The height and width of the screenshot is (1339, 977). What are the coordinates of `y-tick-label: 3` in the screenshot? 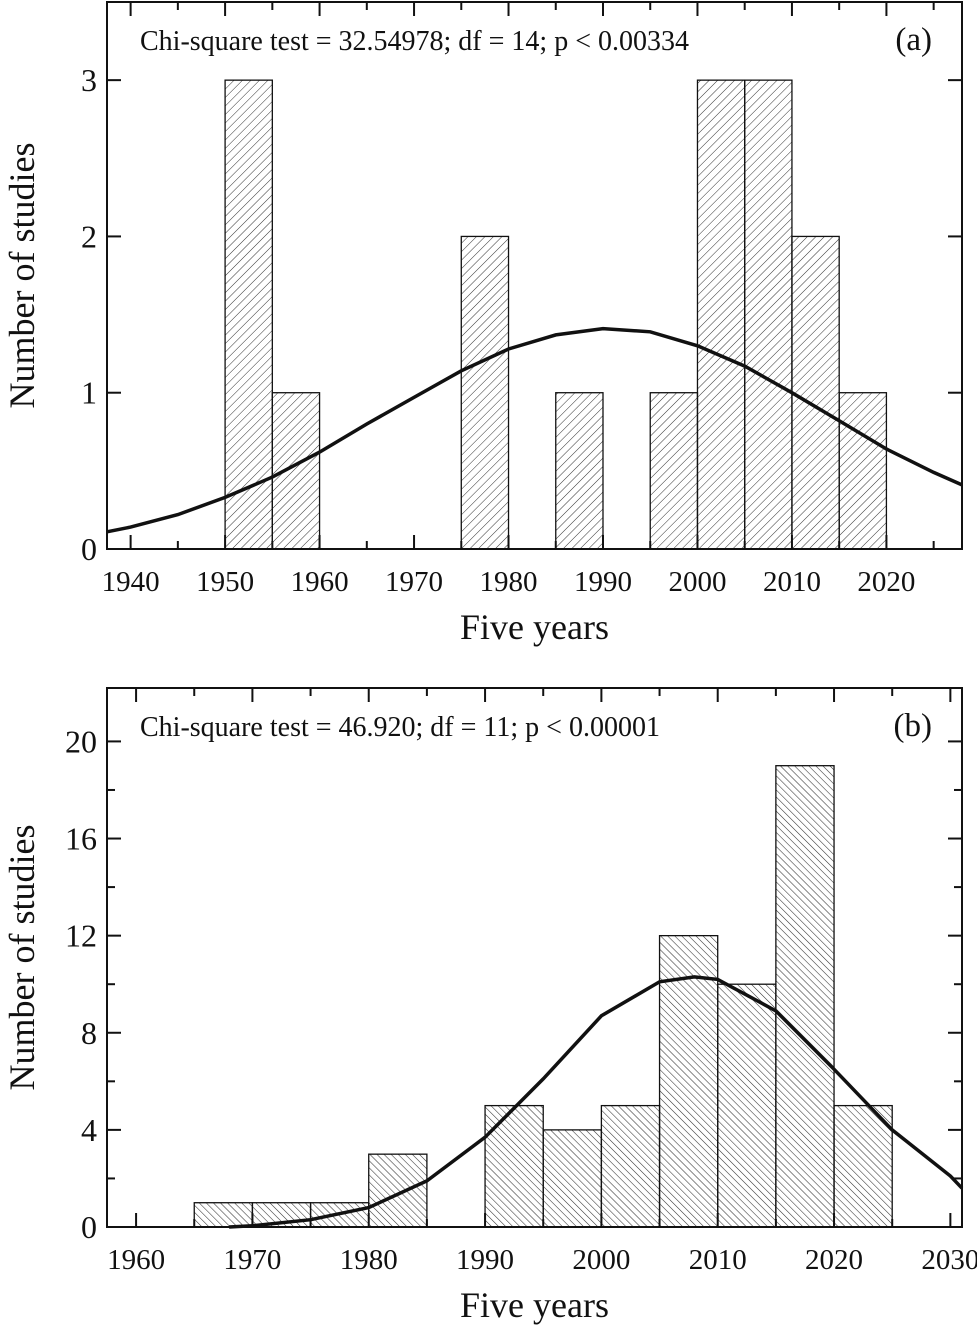 It's located at (89, 80).